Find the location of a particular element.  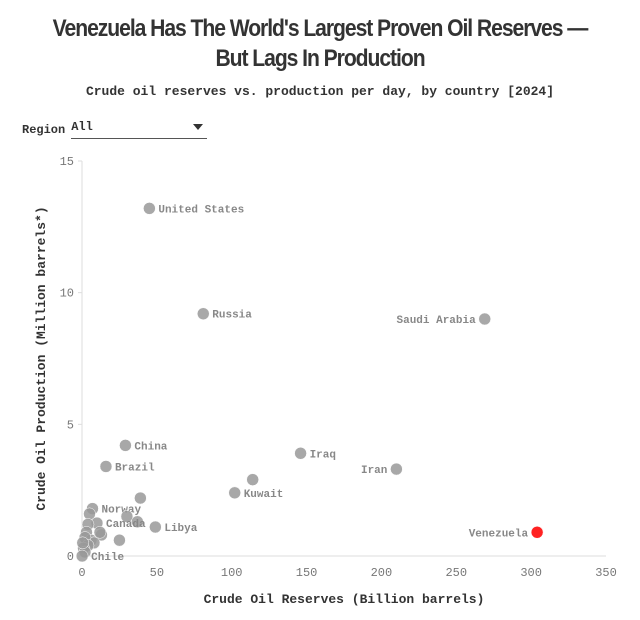

x-tick-label: 350 is located at coordinates (606, 573).